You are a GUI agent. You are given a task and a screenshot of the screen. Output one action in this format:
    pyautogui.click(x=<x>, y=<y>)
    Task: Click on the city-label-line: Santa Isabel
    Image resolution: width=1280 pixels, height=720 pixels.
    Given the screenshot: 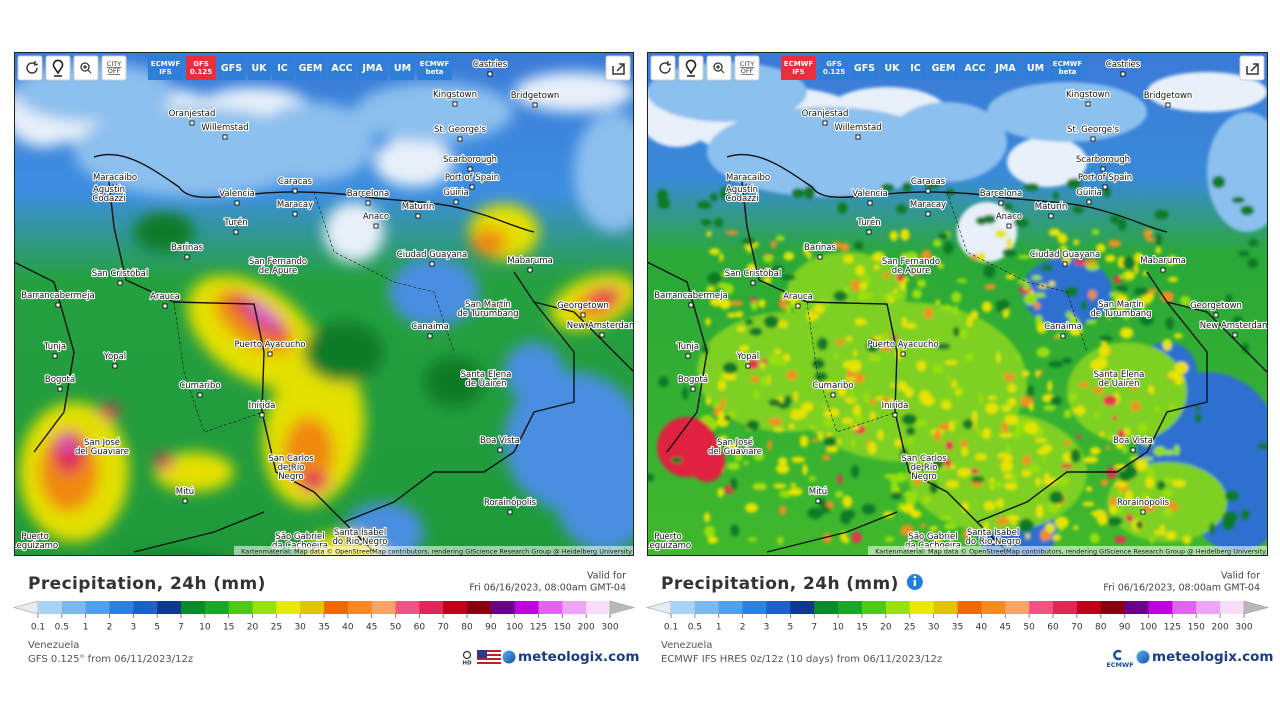 What is the action you would take?
    pyautogui.click(x=360, y=533)
    